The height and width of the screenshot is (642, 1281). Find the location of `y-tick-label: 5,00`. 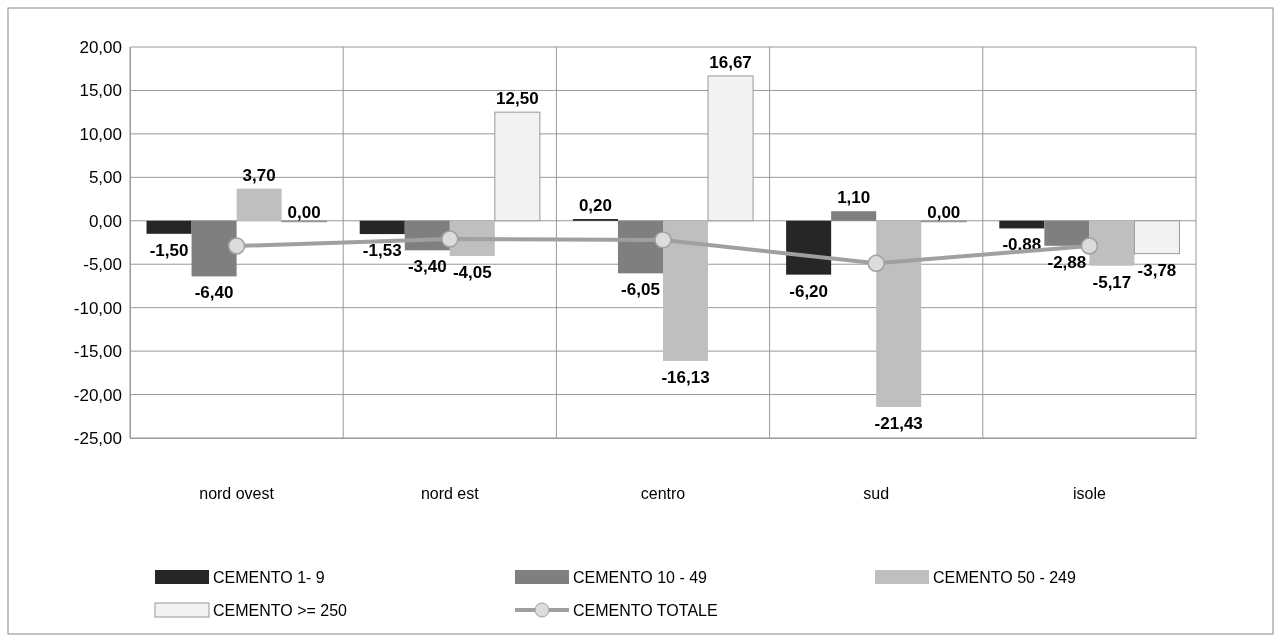

y-tick-label: 5,00 is located at coordinates (105, 178).